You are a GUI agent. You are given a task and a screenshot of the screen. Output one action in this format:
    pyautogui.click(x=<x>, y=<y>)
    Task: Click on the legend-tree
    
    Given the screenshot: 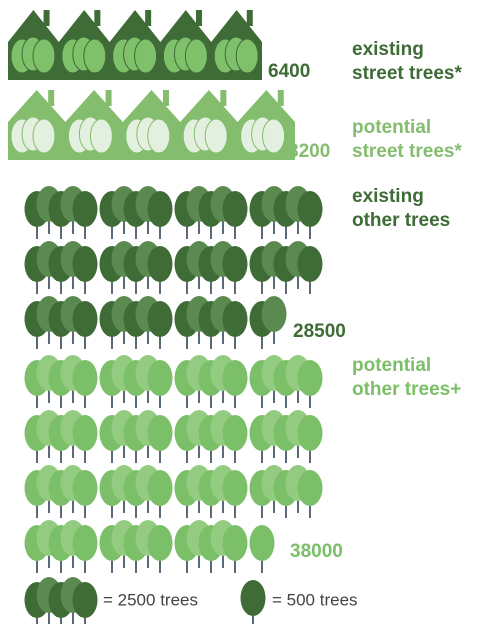 What is the action you would take?
    pyautogui.click(x=253, y=602)
    